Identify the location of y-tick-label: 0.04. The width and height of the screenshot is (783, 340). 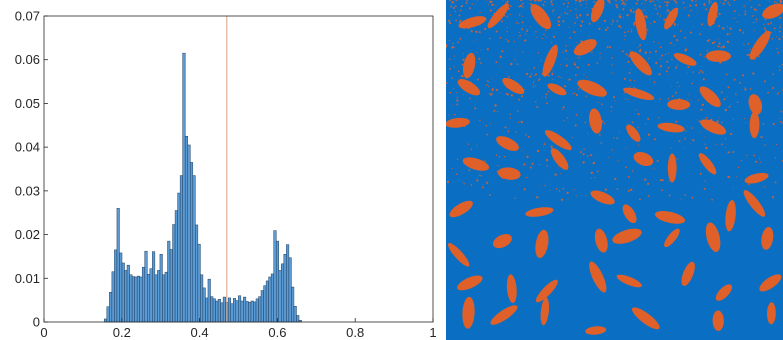
(27, 147).